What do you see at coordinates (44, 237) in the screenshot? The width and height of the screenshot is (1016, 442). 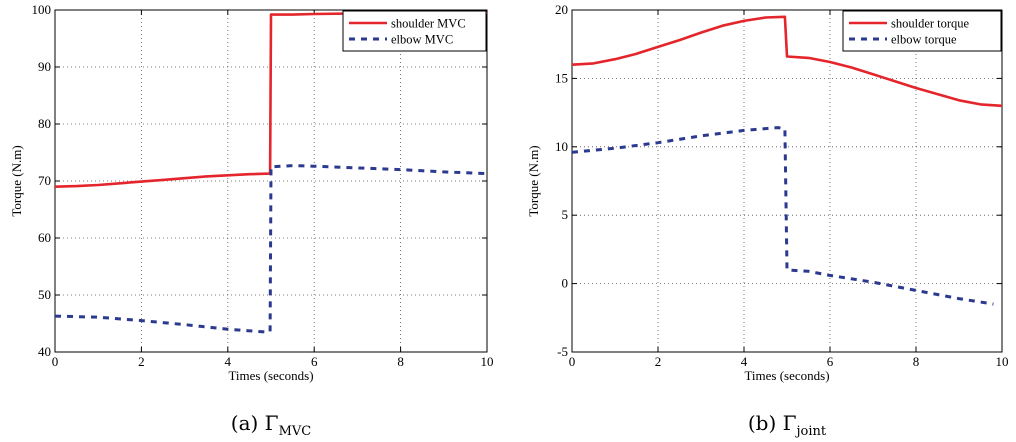 I see `y-tick-label: 60` at bounding box center [44, 237].